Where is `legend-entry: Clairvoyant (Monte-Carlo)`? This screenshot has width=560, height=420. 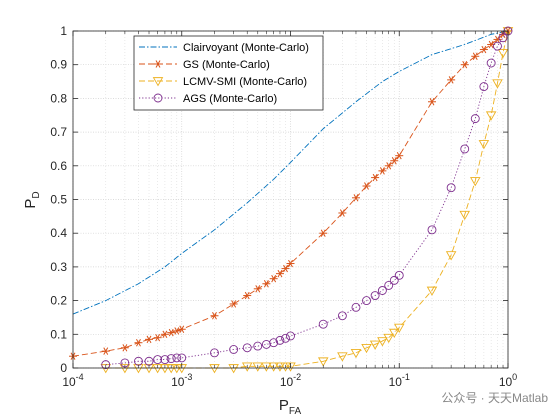
legend-entry: Clairvoyant (Monte-Carlo) is located at coordinates (224, 48).